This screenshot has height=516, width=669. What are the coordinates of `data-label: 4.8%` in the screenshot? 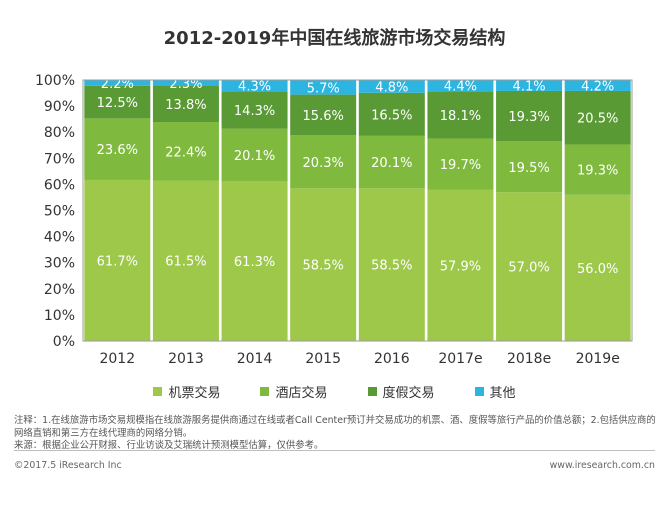 It's located at (391, 88).